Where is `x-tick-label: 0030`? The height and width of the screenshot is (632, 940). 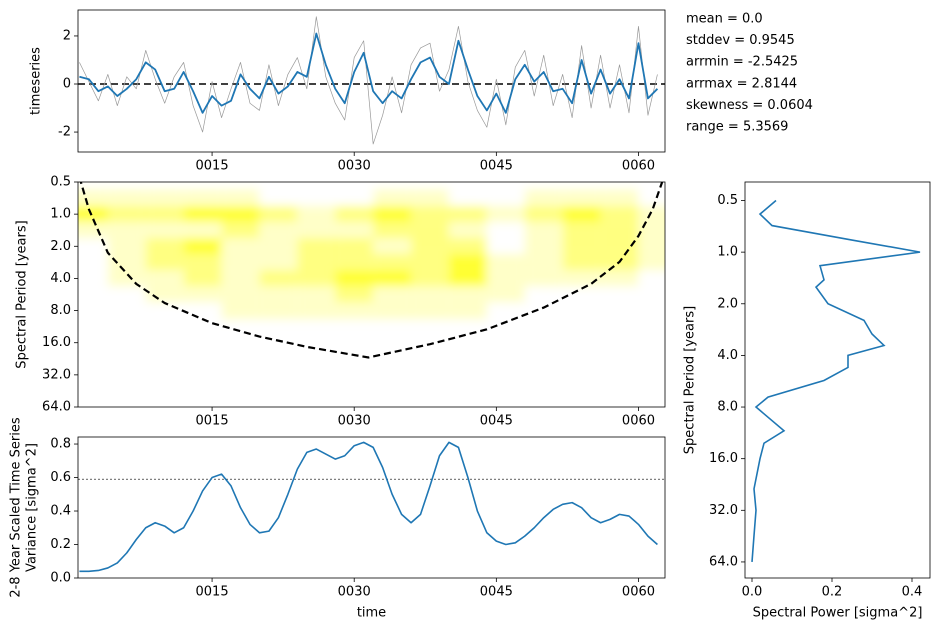
x-tick-label: 0030 is located at coordinates (354, 421).